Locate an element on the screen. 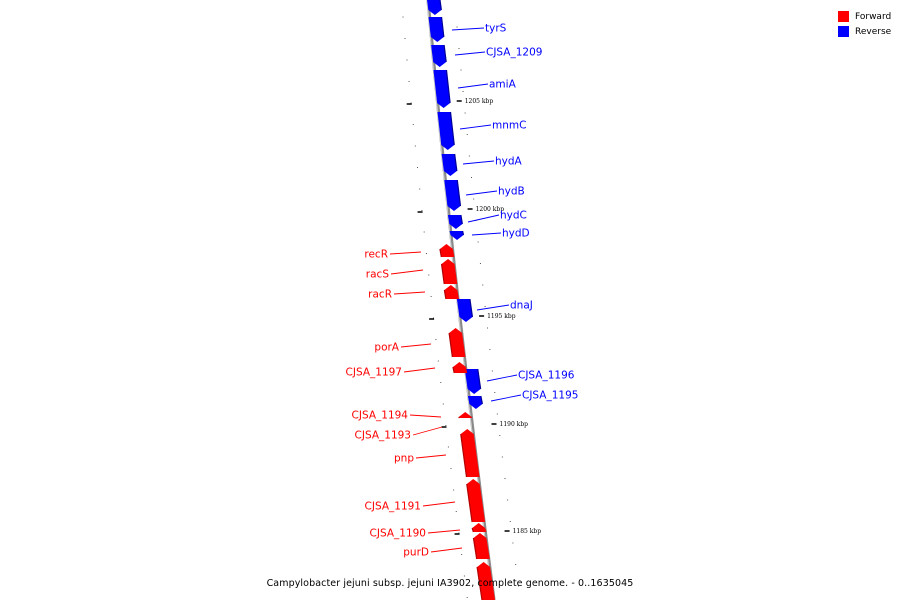  forward-gene-label-6: CJSA_1193 is located at coordinates (383, 436).